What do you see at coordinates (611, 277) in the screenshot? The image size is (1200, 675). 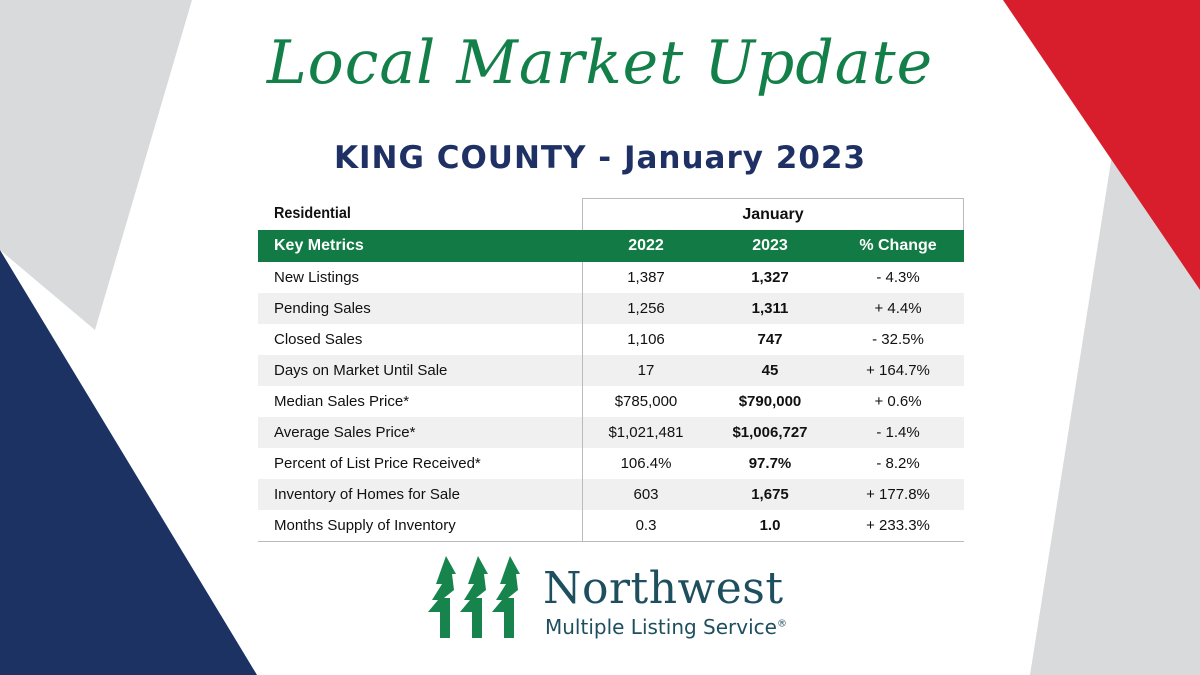 I see `table-row: New Listings 1,387 1,327 - 4.3%` at bounding box center [611, 277].